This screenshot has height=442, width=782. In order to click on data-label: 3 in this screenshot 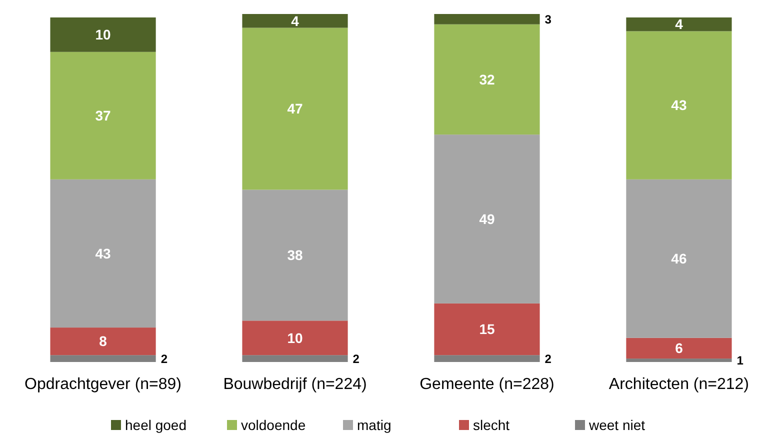, I will do `click(548, 19)`.